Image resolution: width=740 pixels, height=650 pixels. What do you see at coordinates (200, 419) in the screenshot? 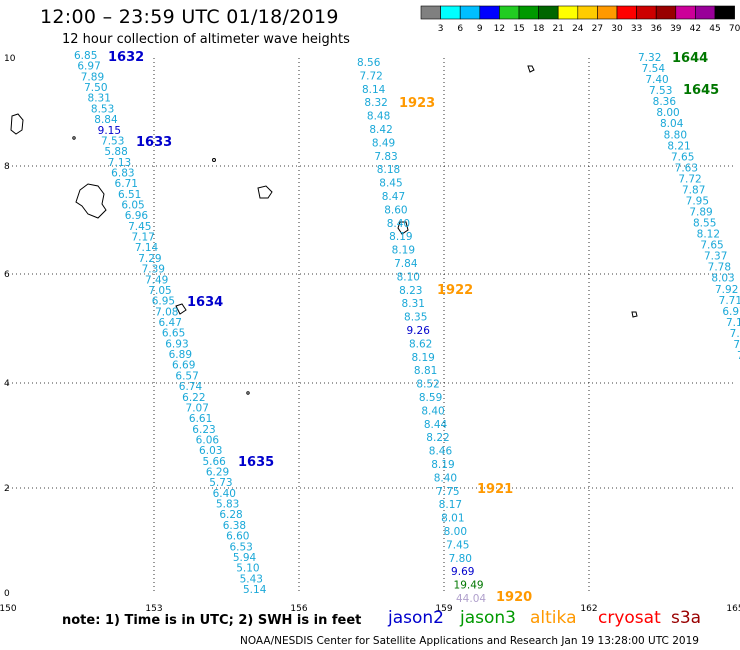
I see `wave-height-label: 6.61` at bounding box center [200, 419].